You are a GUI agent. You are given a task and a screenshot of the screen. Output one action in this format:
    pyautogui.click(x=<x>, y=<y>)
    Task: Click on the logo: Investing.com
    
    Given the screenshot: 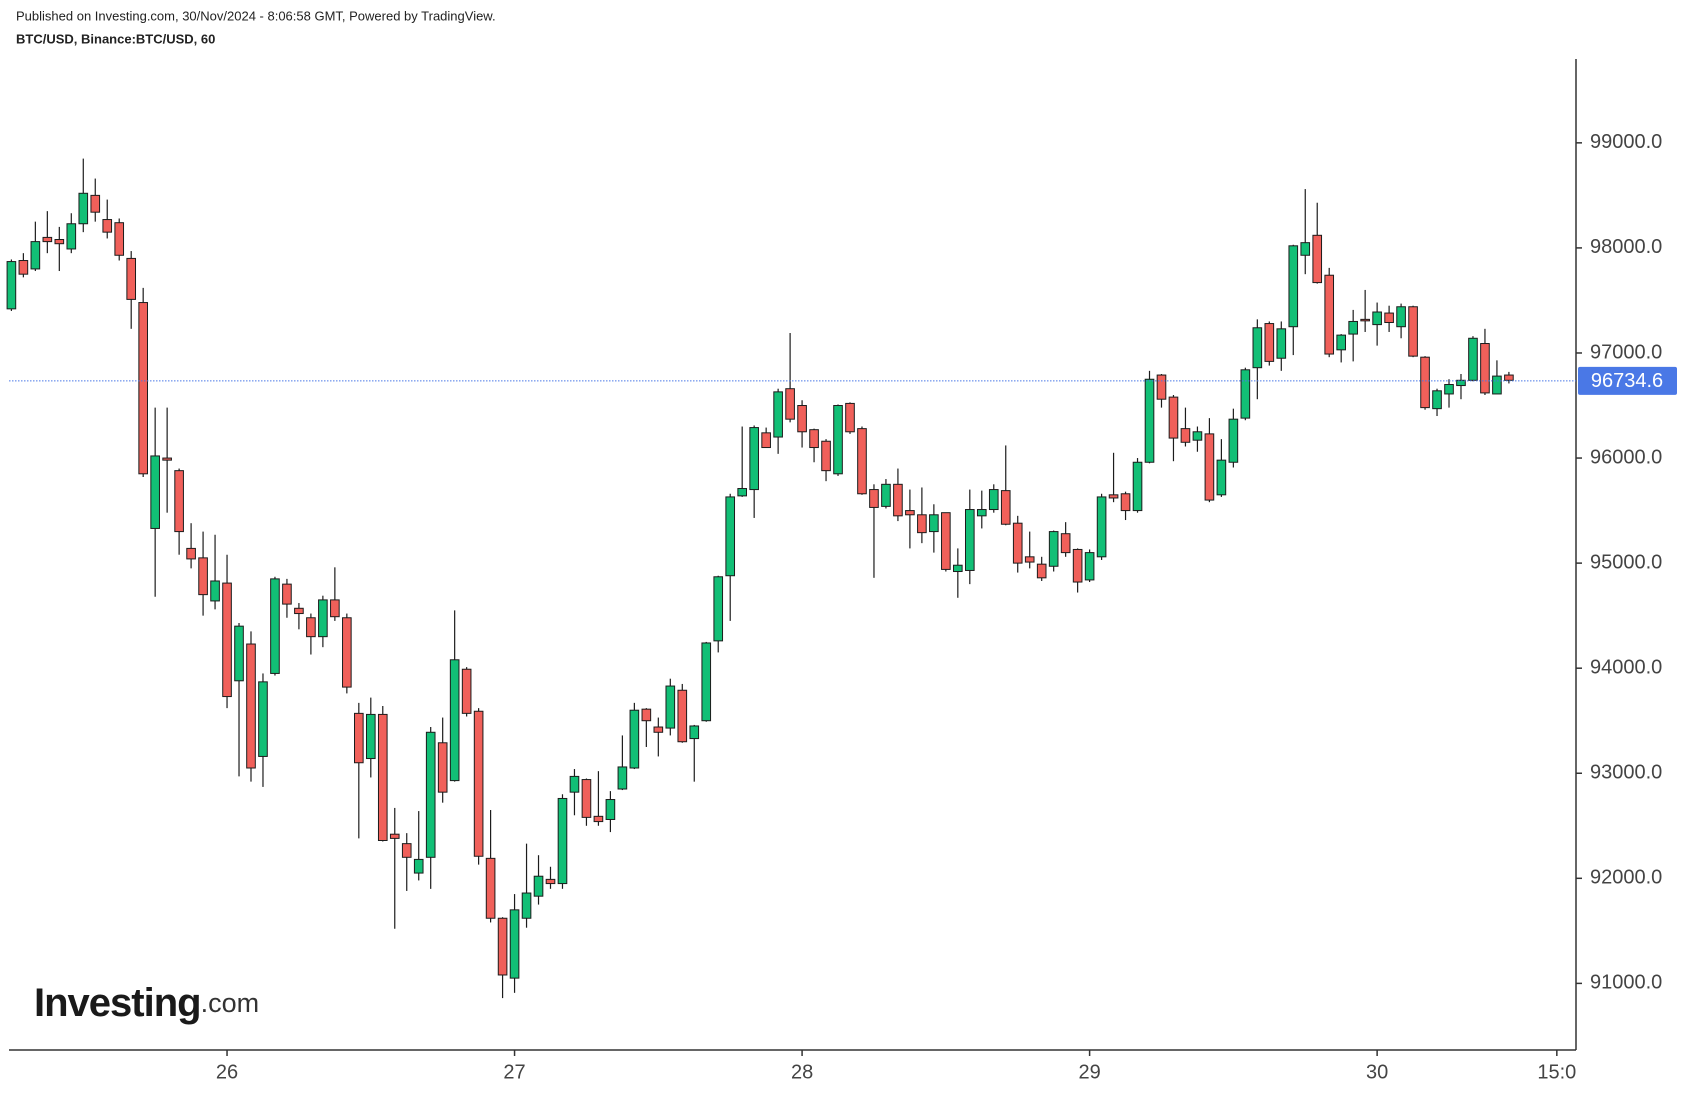 What is the action you would take?
    pyautogui.click(x=146, y=1003)
    